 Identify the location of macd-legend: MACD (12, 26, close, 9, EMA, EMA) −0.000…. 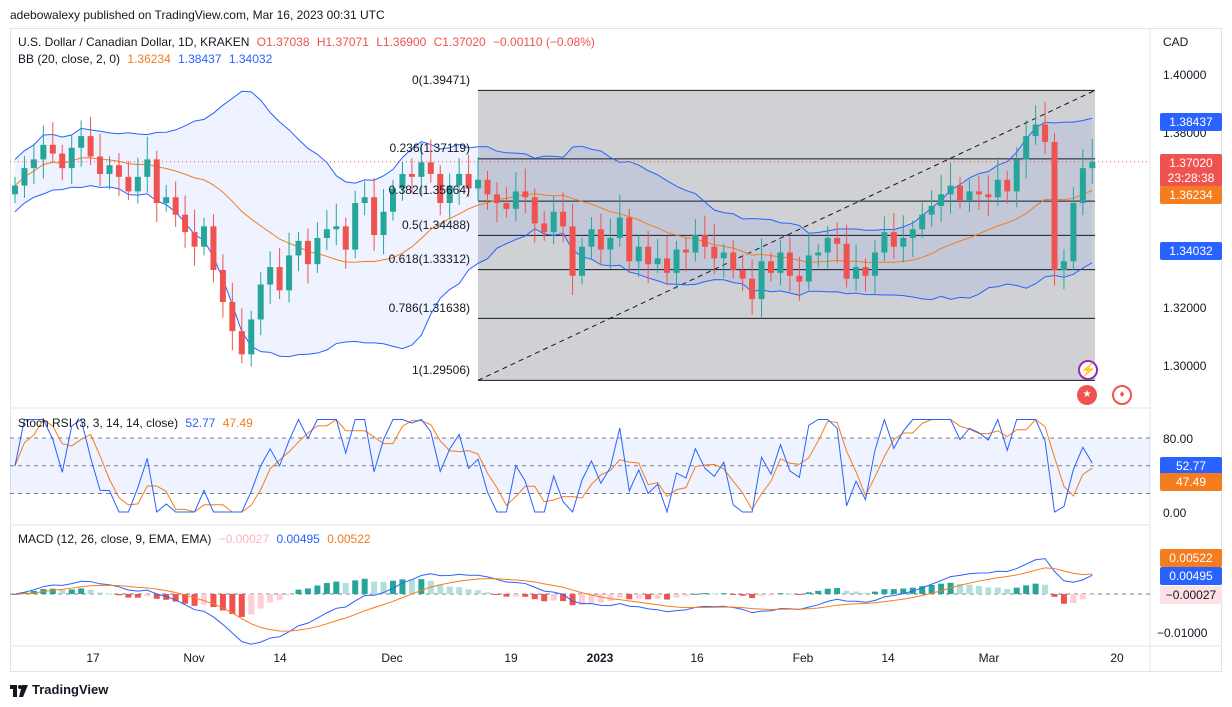
(194, 539).